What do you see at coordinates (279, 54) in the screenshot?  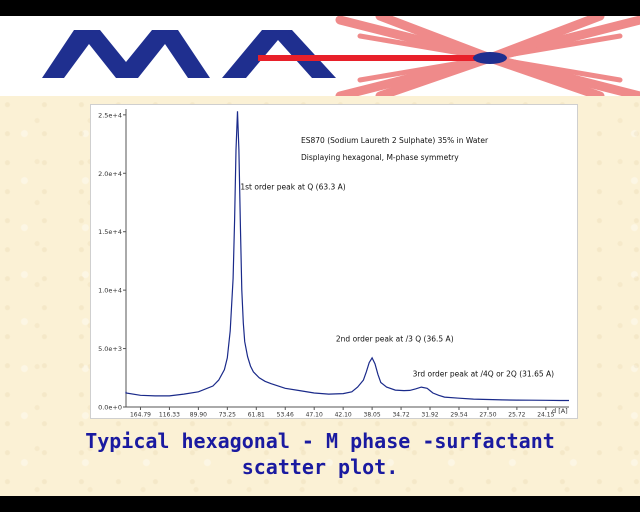 I see `logo-letter-a` at bounding box center [279, 54].